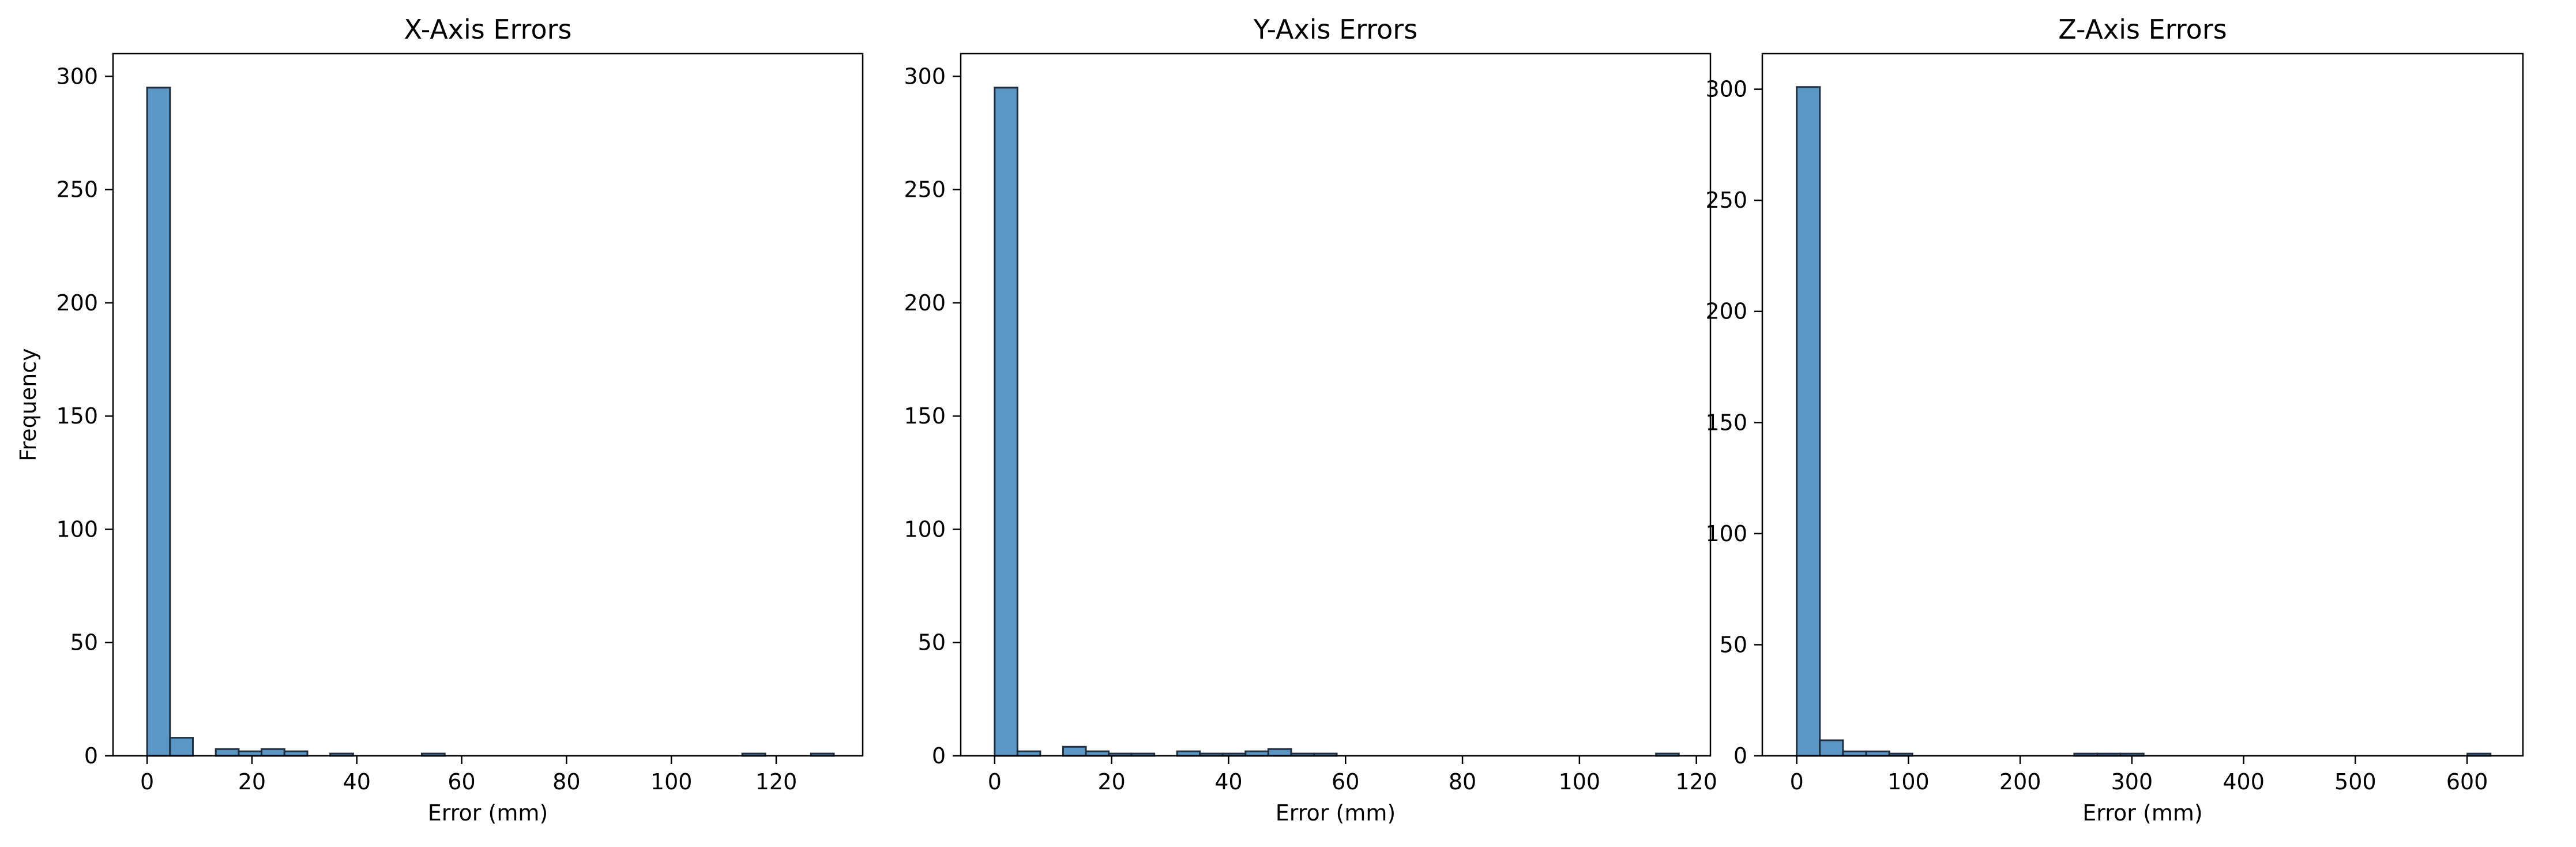 This screenshot has height=847, width=2576. Describe the element at coordinates (2132, 782) in the screenshot. I see `x-tick-label: 300` at that location.